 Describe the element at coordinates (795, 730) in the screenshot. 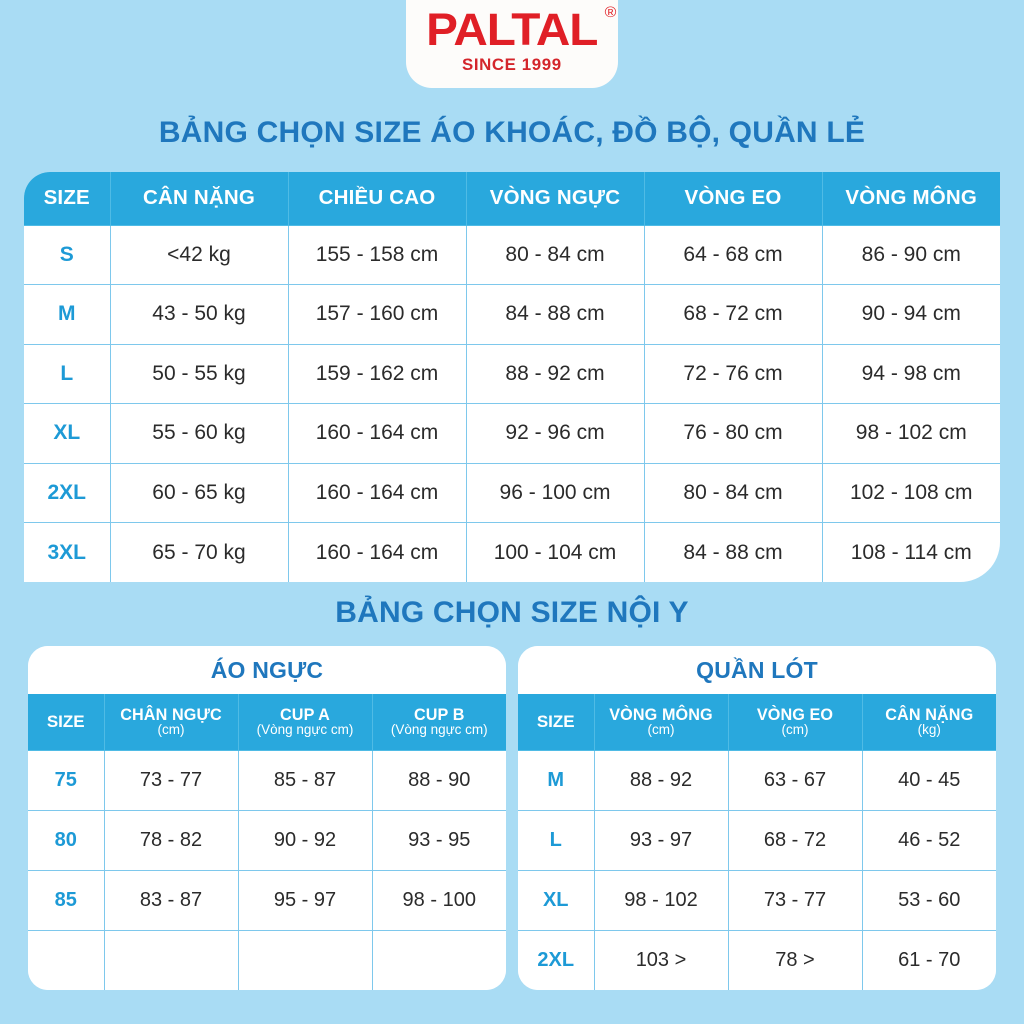

I see `column-header-waist-unit: (cm)` at that location.